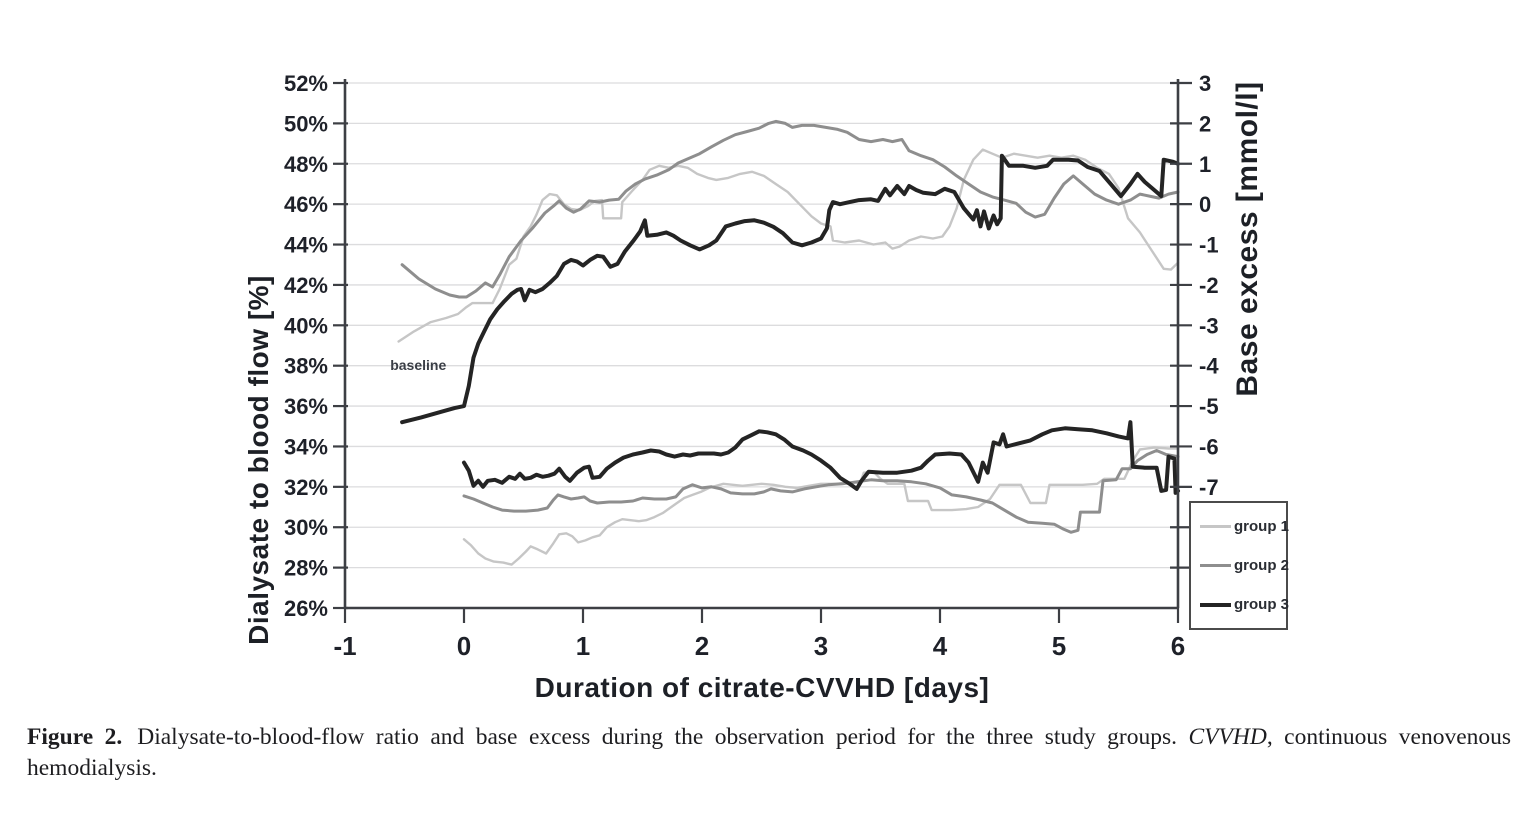 The image size is (1536, 816). I want to click on tick-label: 48%, so click(306, 164).